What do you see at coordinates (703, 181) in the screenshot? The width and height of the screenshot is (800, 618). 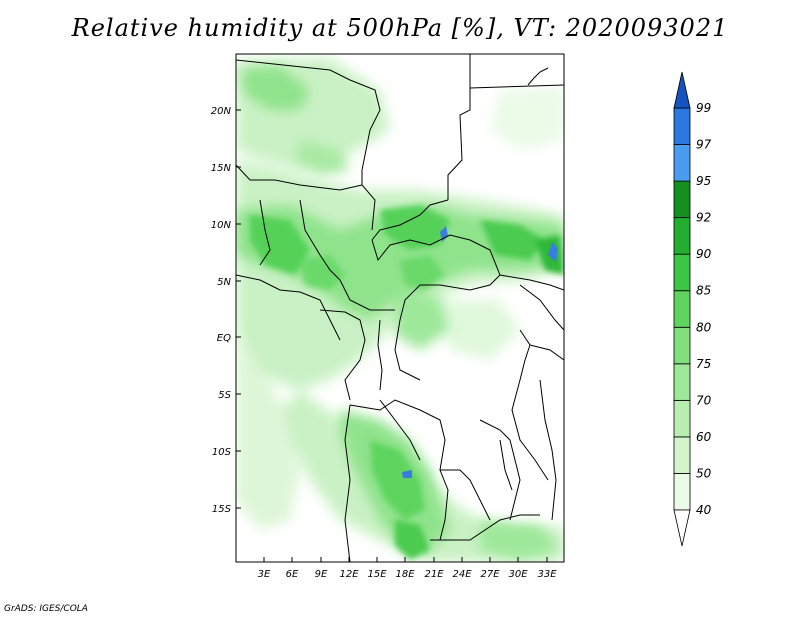 I see `colorbar-label: 95` at bounding box center [703, 181].